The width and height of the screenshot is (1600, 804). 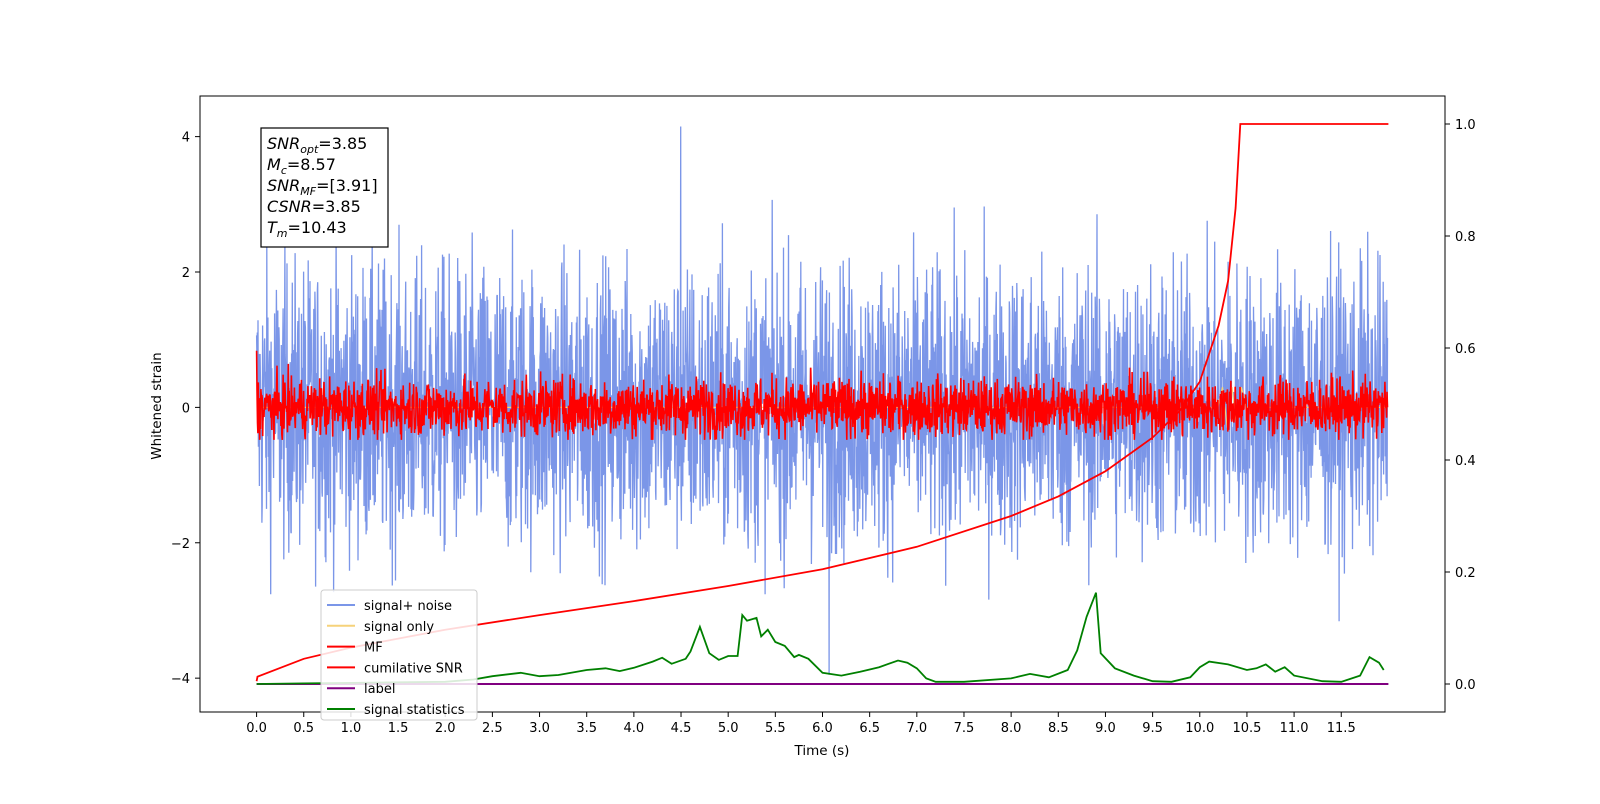 What do you see at coordinates (1246, 728) in the screenshot?
I see `x-tick-label: 10.5` at bounding box center [1246, 728].